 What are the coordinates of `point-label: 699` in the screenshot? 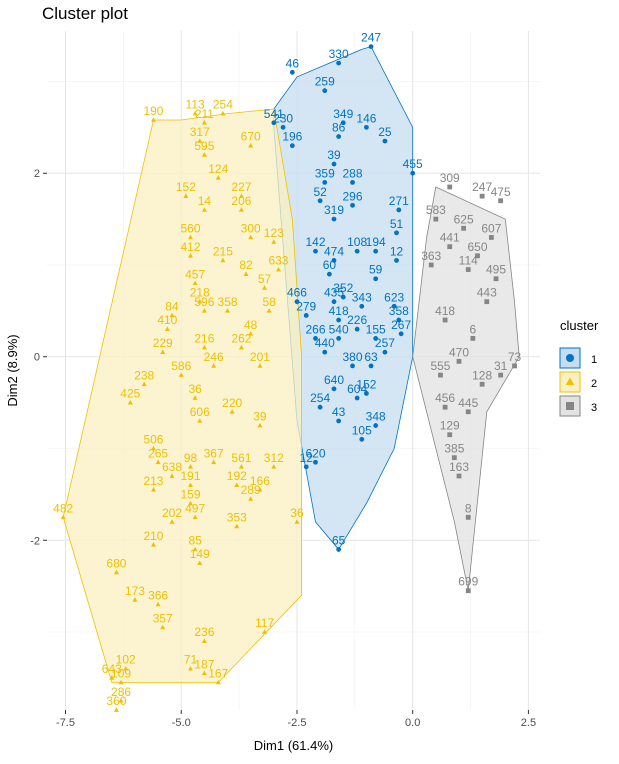 It's located at (468, 582).